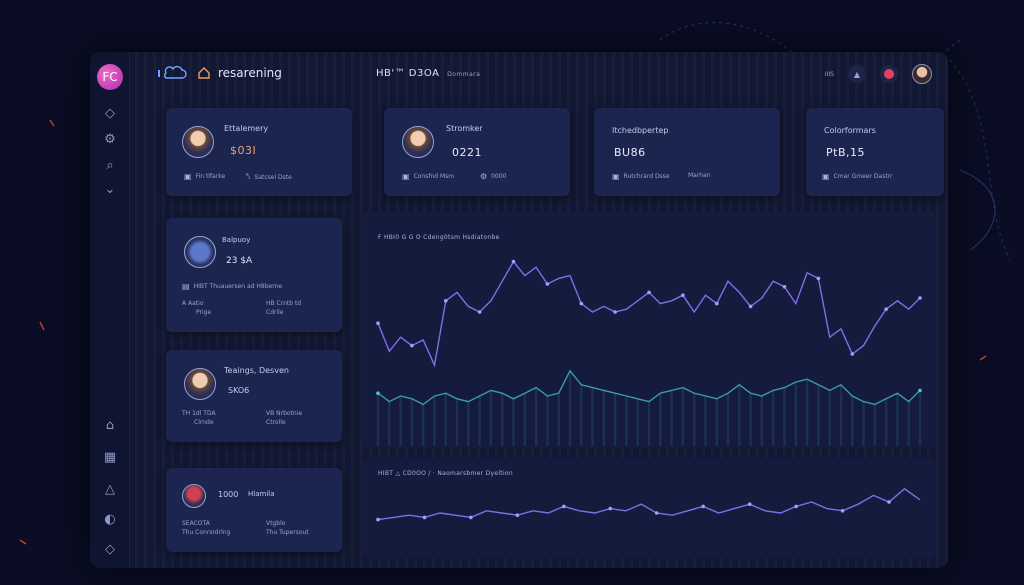  What do you see at coordinates (186, 286) in the screenshot?
I see `tag-icon: ▤` at bounding box center [186, 286].